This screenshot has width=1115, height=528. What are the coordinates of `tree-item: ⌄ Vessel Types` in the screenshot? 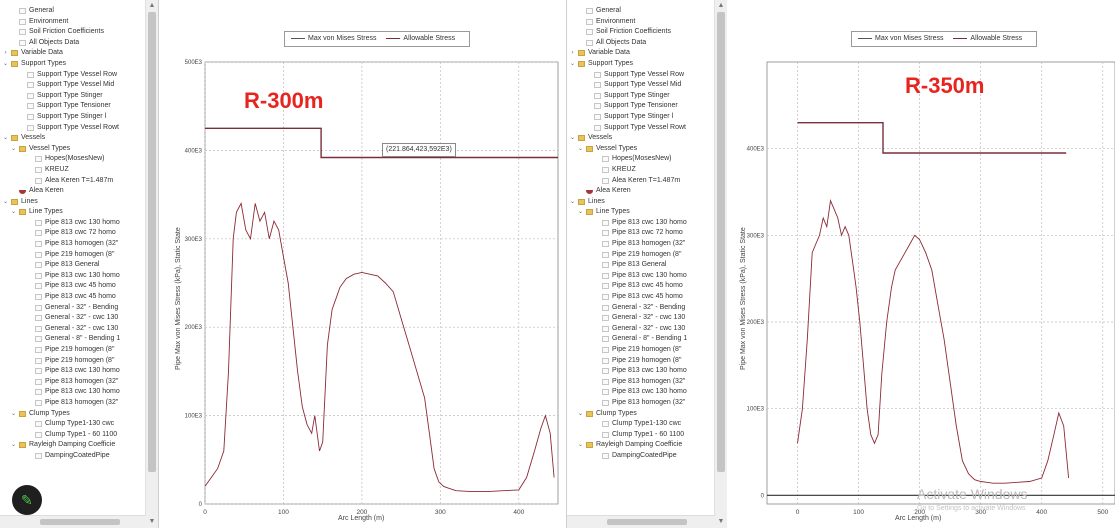 It's located at (72, 149).